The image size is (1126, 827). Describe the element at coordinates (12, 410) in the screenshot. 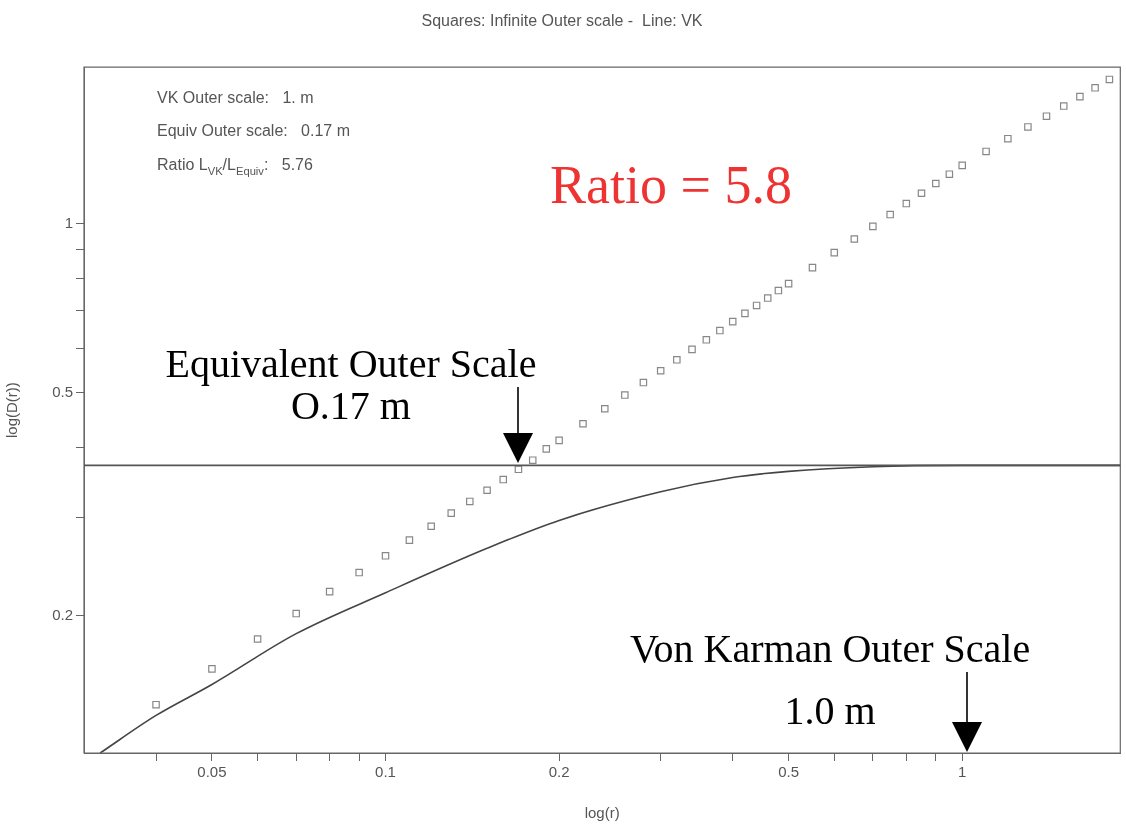

I see `y-axis-title: log(D(r))` at that location.